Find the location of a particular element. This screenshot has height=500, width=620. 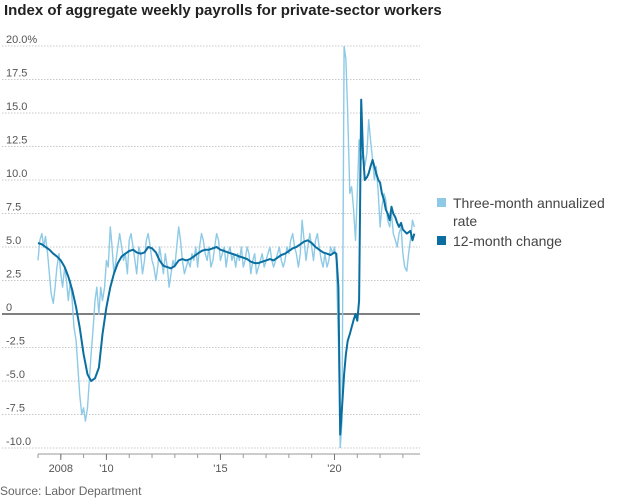

x-tick-label: '15 is located at coordinates (220, 469).